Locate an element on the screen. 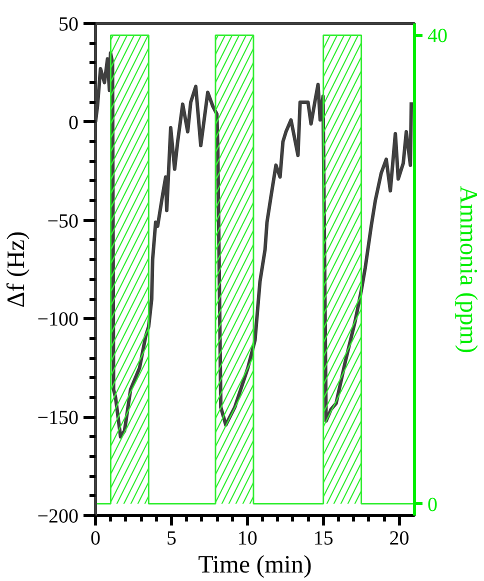  y-tick-label: 0 is located at coordinates (73, 123).